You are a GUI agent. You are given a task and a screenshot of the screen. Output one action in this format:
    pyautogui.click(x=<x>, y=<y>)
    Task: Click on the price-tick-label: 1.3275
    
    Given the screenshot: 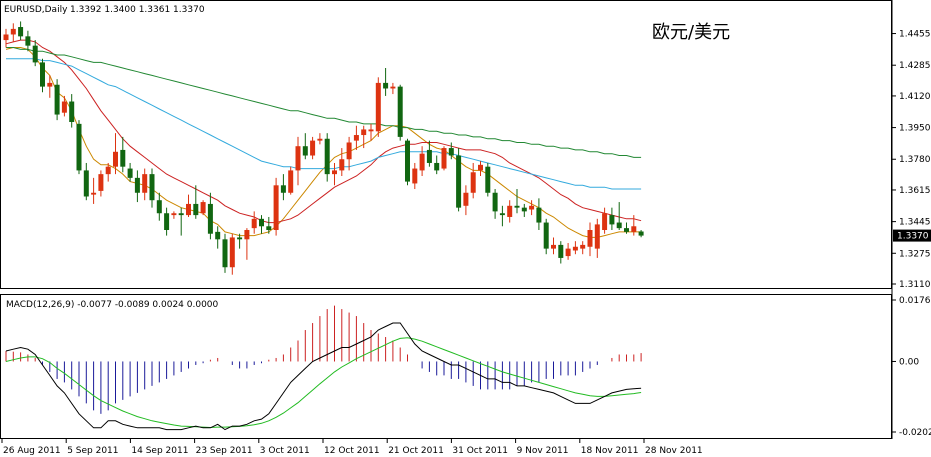 What is the action you would take?
    pyautogui.click(x=915, y=254)
    